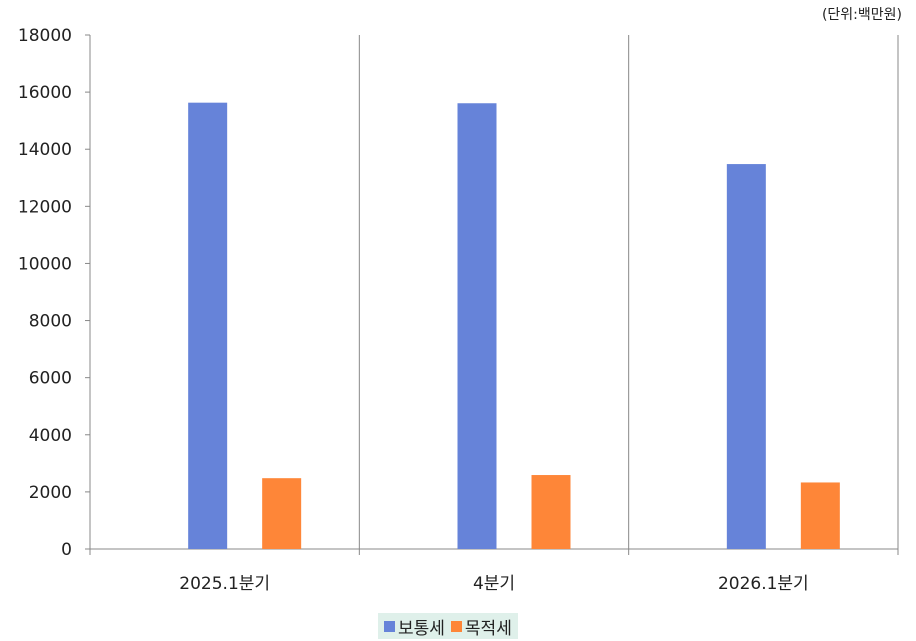 This screenshot has width=916, height=641. Describe the element at coordinates (488, 628) in the screenshot. I see `legend-label-series-1: 목적세` at that location.